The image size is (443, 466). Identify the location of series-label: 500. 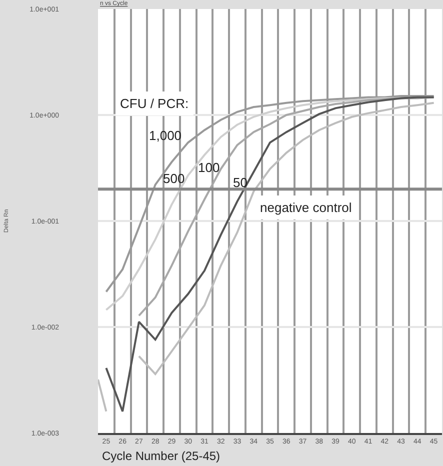
(174, 178).